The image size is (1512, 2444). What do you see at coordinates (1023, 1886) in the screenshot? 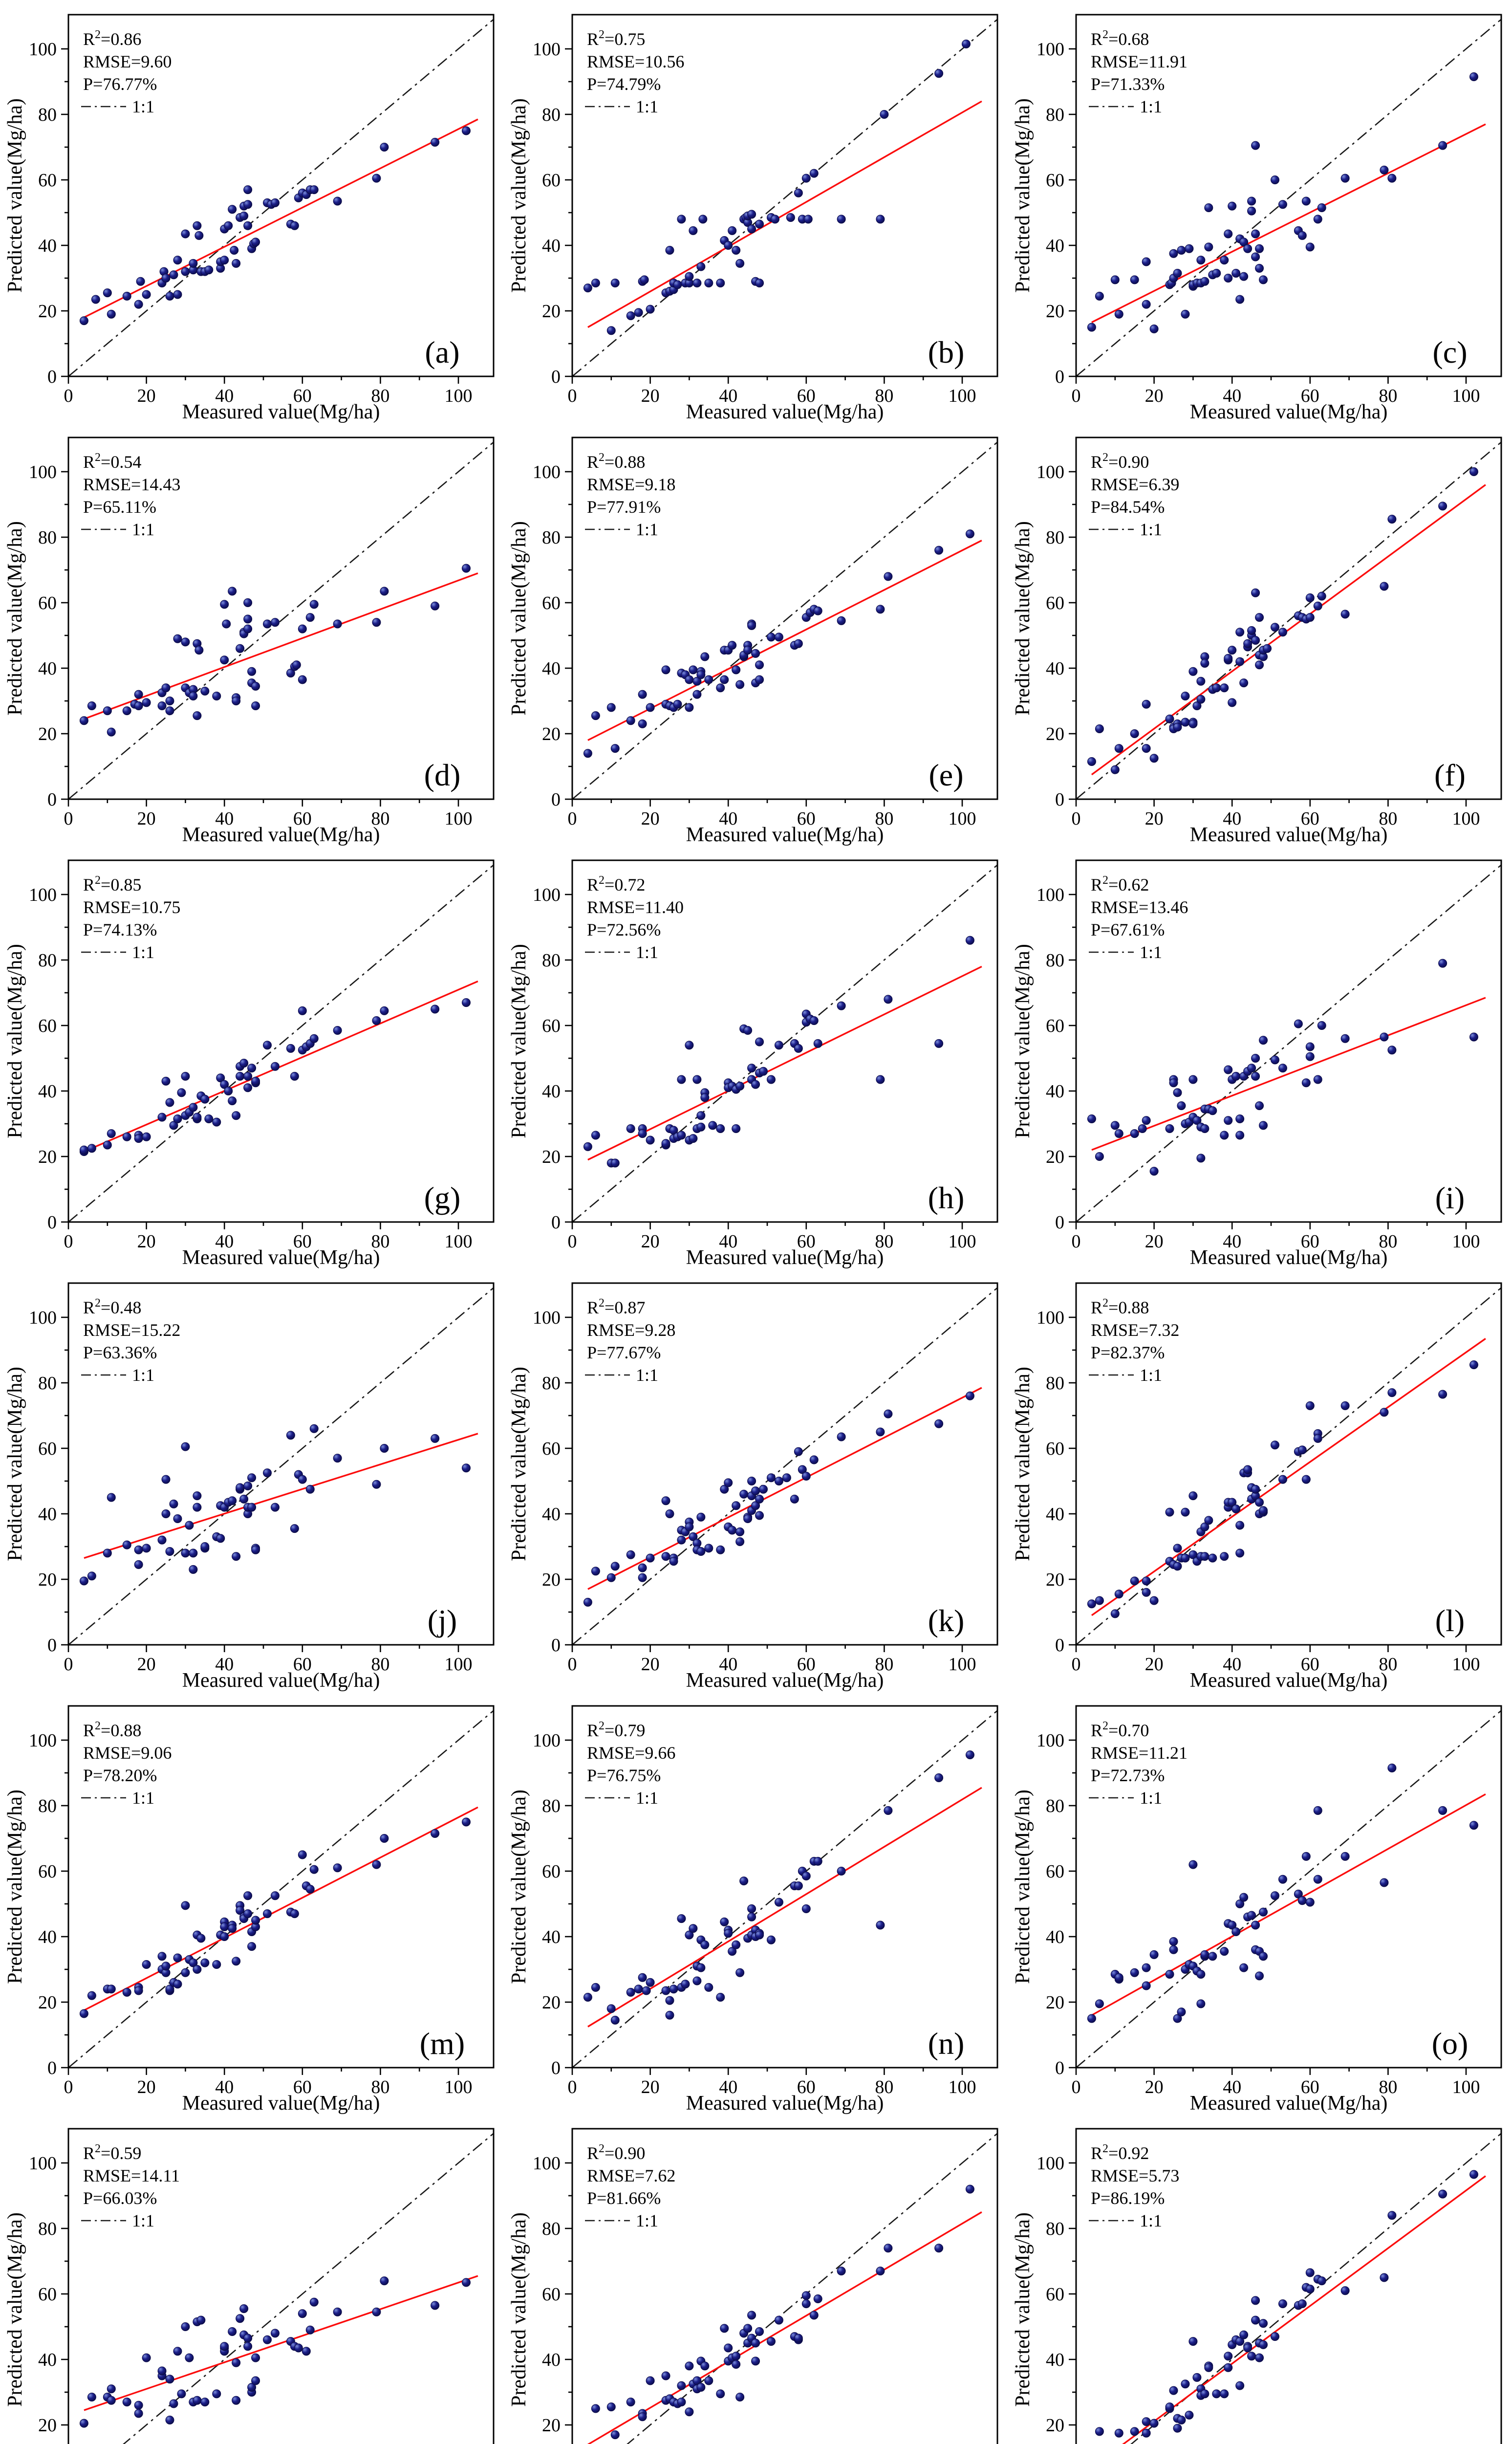
I see `y-axis-label: Predicted value(Mg/ha)` at bounding box center [1023, 1886].